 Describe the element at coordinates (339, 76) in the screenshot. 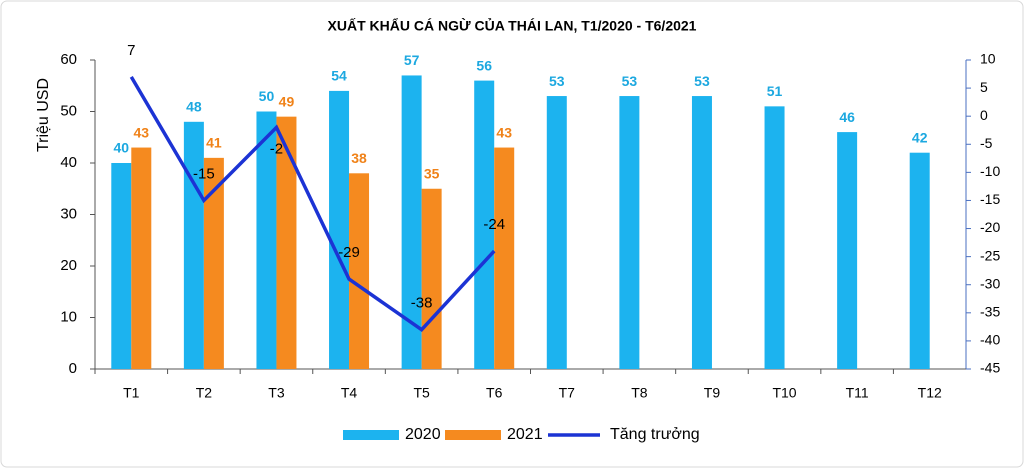

I see `value-label: 54` at that location.